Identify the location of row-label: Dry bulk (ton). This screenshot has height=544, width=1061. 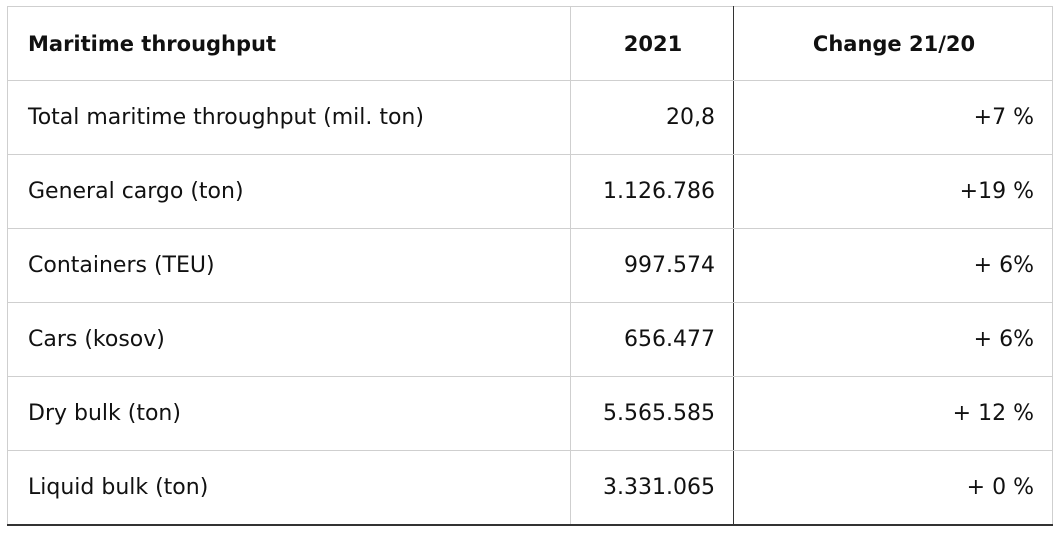
(289, 413).